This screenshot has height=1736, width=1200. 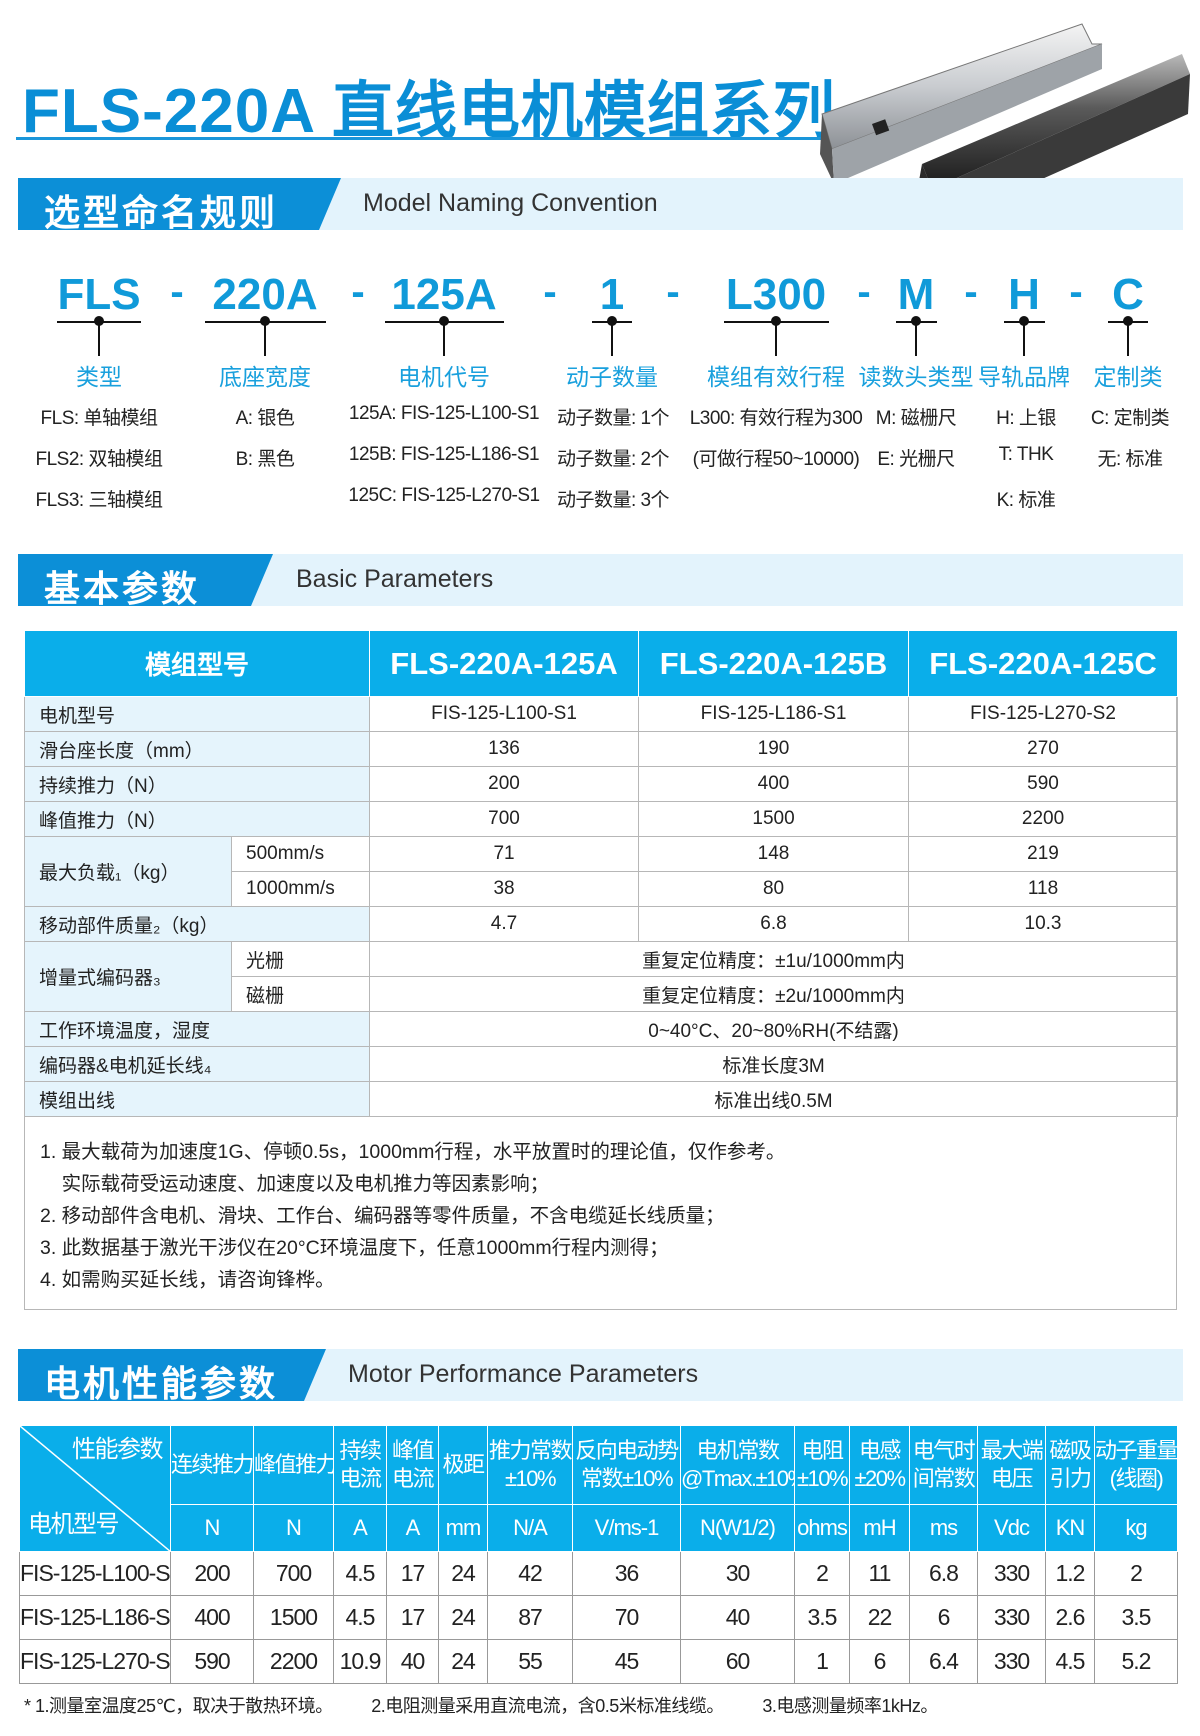 What do you see at coordinates (737, 1573) in the screenshot?
I see `cell: 30` at bounding box center [737, 1573].